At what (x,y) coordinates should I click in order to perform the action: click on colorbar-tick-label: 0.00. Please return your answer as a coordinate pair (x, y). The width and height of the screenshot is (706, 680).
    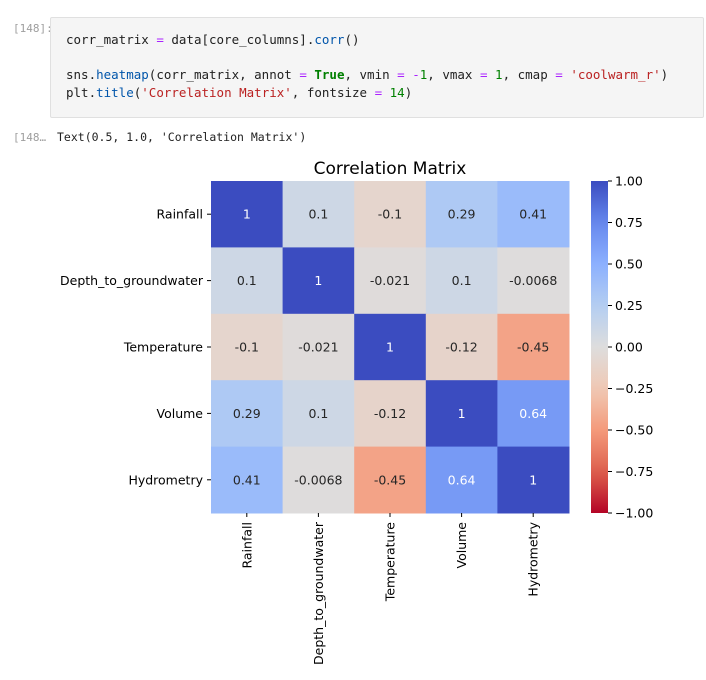
    Looking at the image, I should click on (629, 347).